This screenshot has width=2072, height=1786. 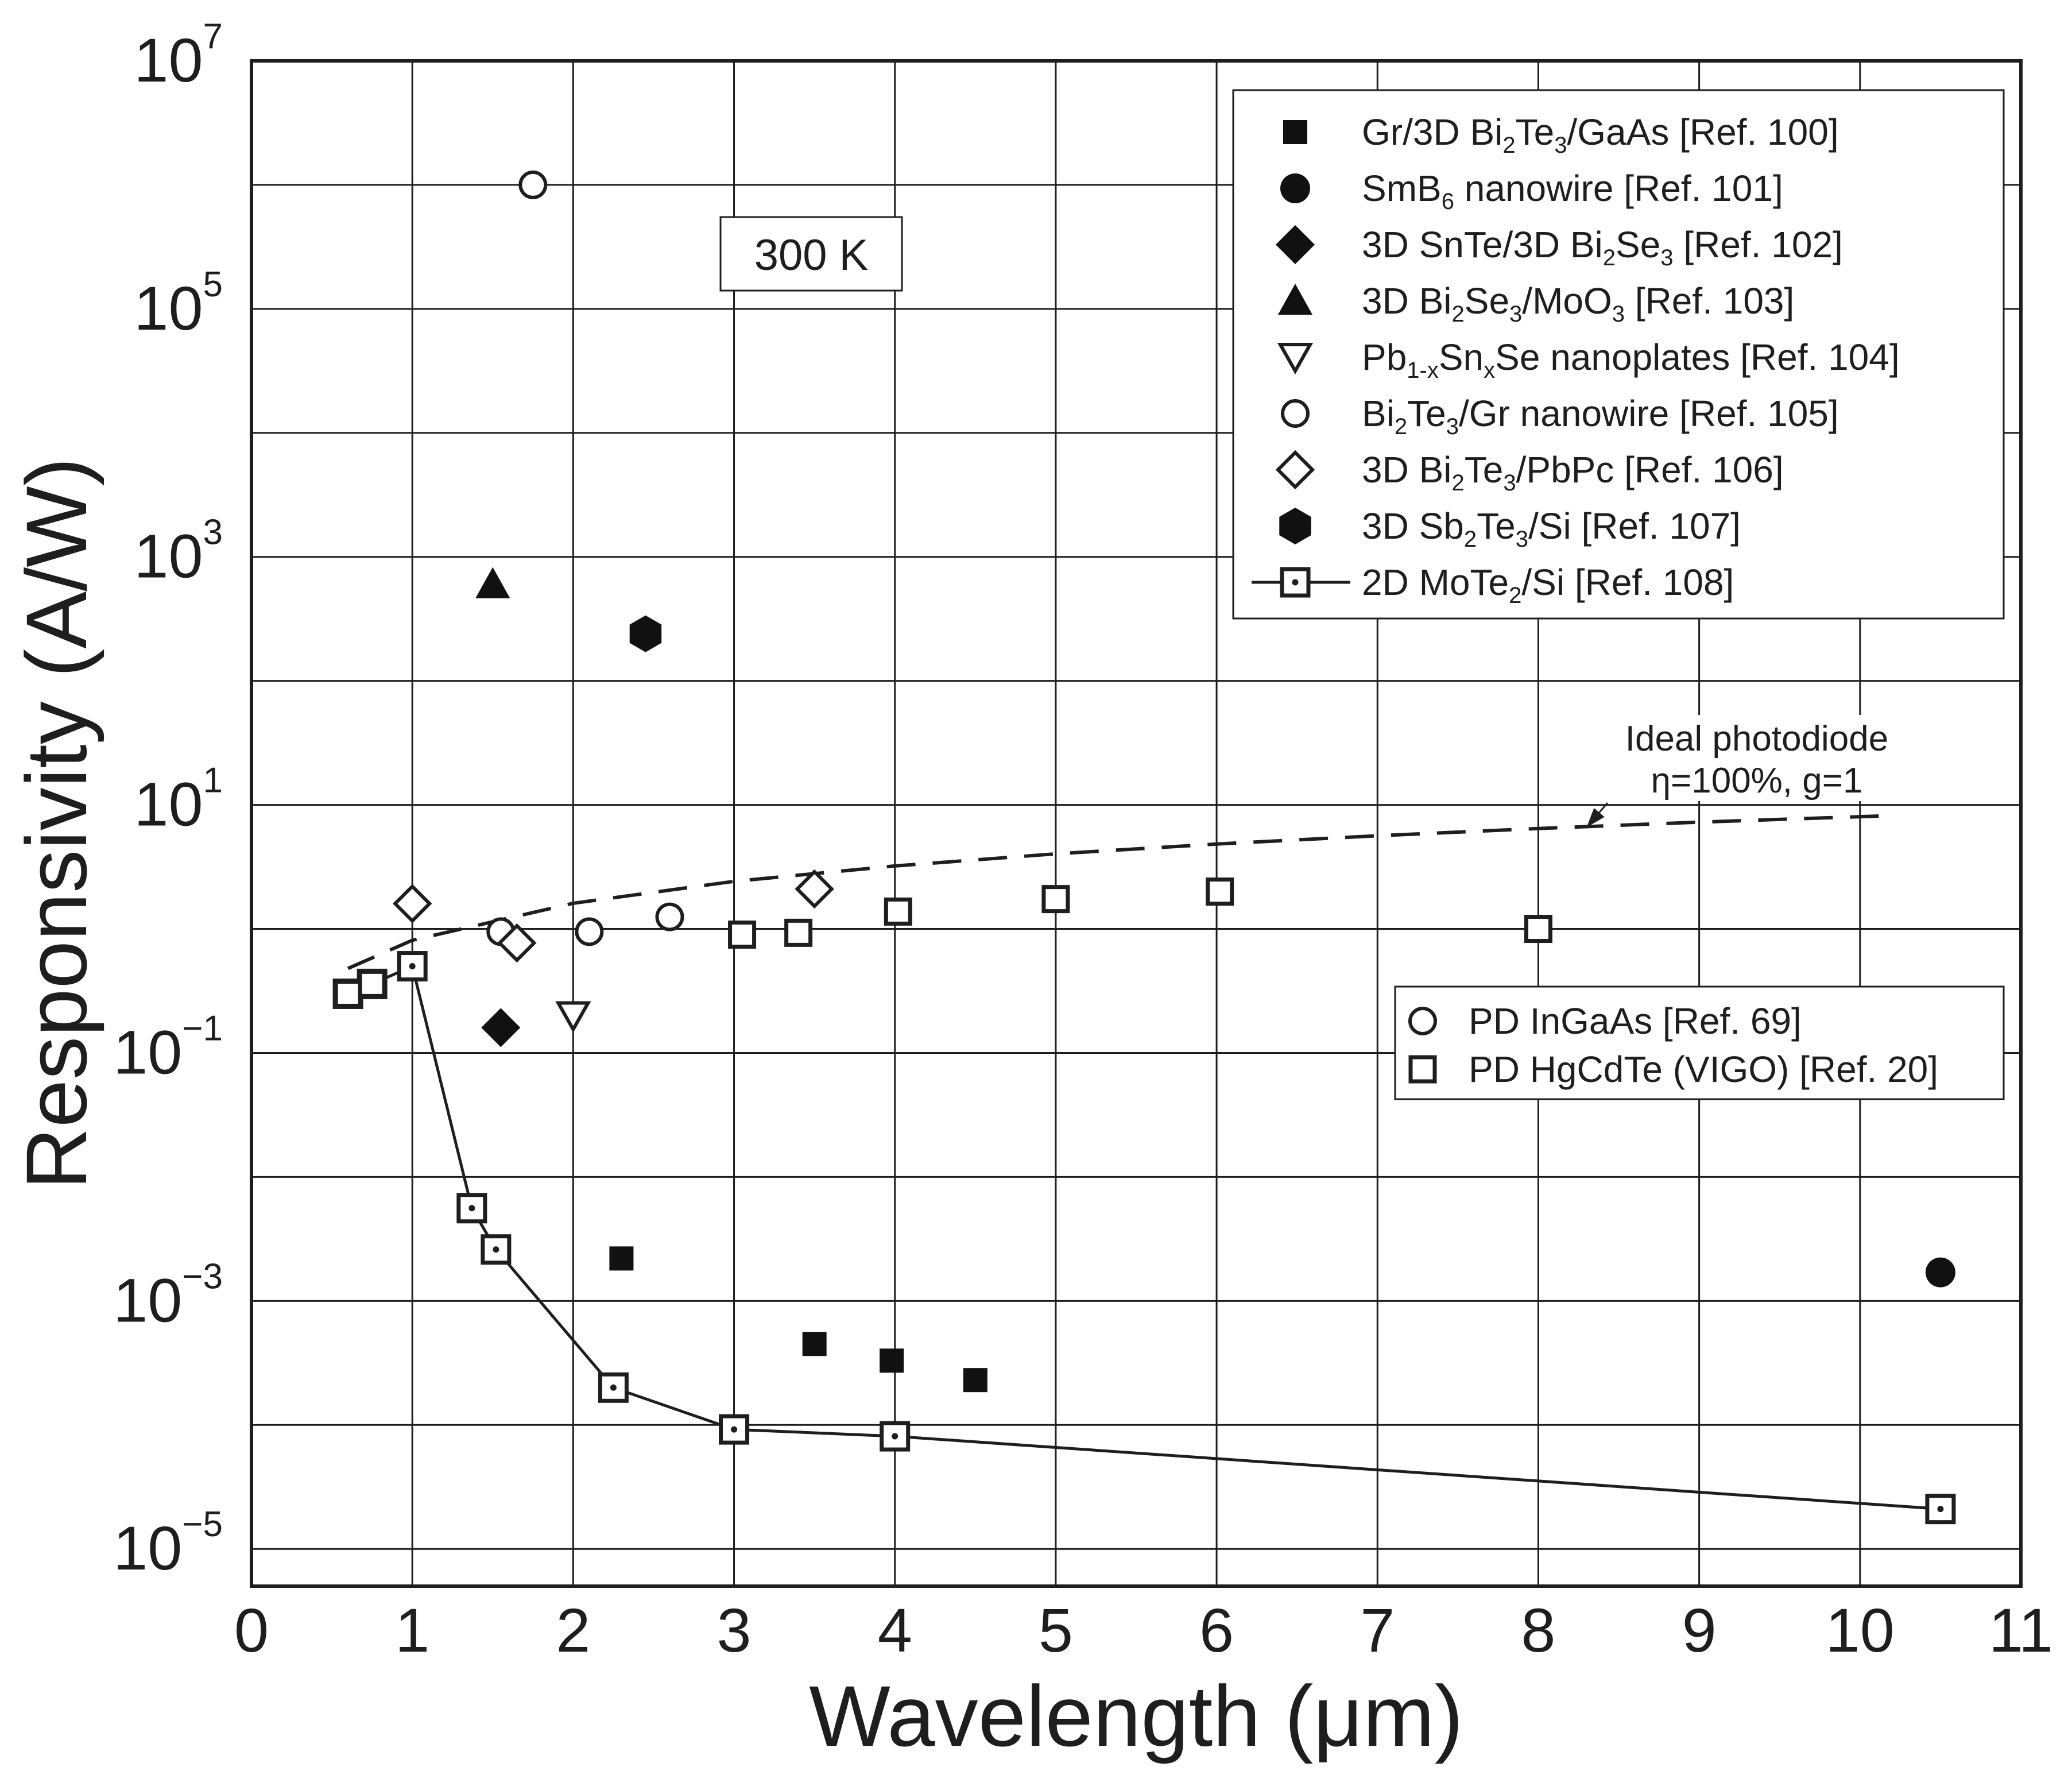 What do you see at coordinates (1216, 1630) in the screenshot?
I see `x-tick-label: 6` at bounding box center [1216, 1630].